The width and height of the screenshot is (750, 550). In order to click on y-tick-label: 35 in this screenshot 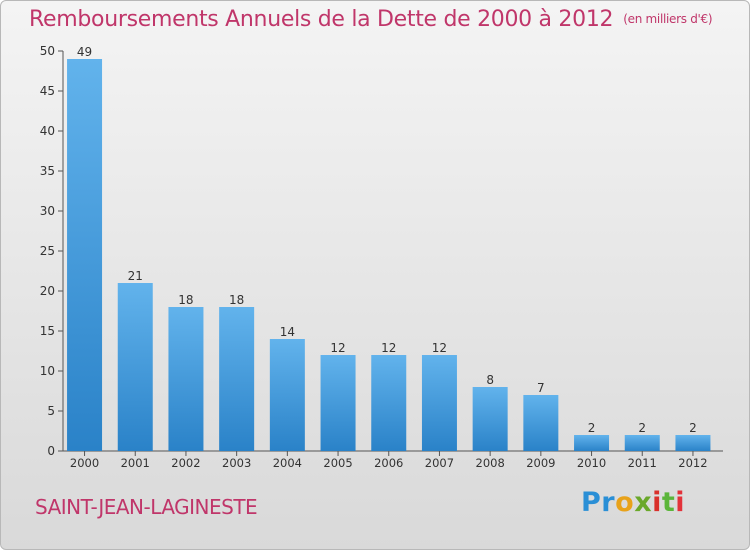, I will do `click(47, 171)`.